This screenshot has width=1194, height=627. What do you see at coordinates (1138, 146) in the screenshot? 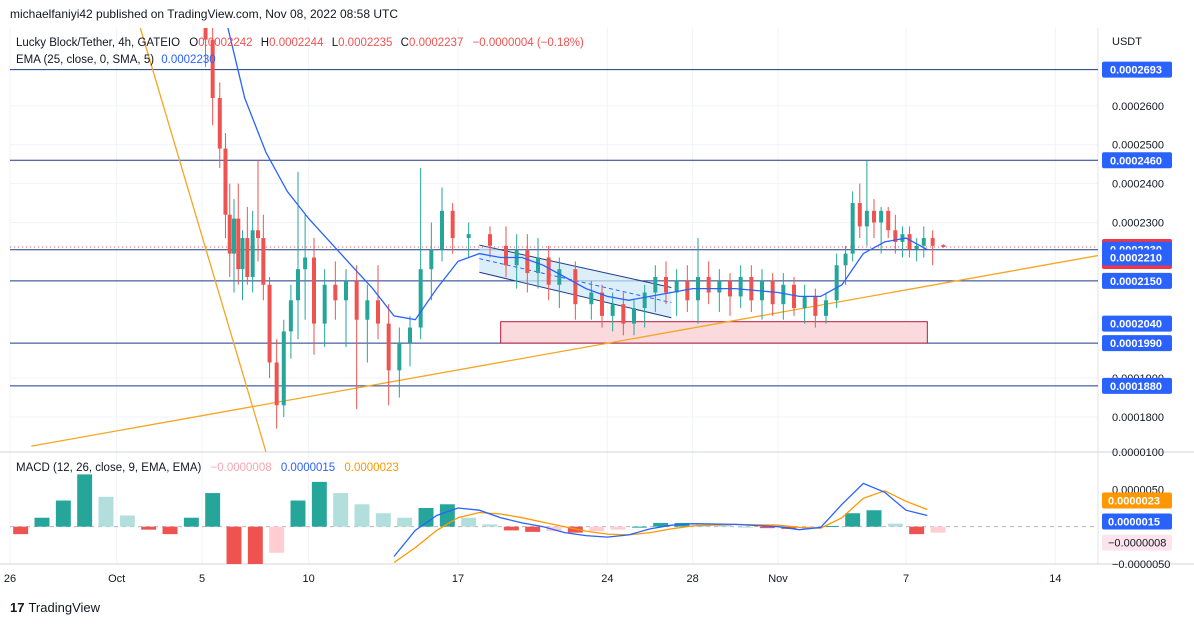
I see `price-tick-label: 0.0002500` at bounding box center [1138, 146].